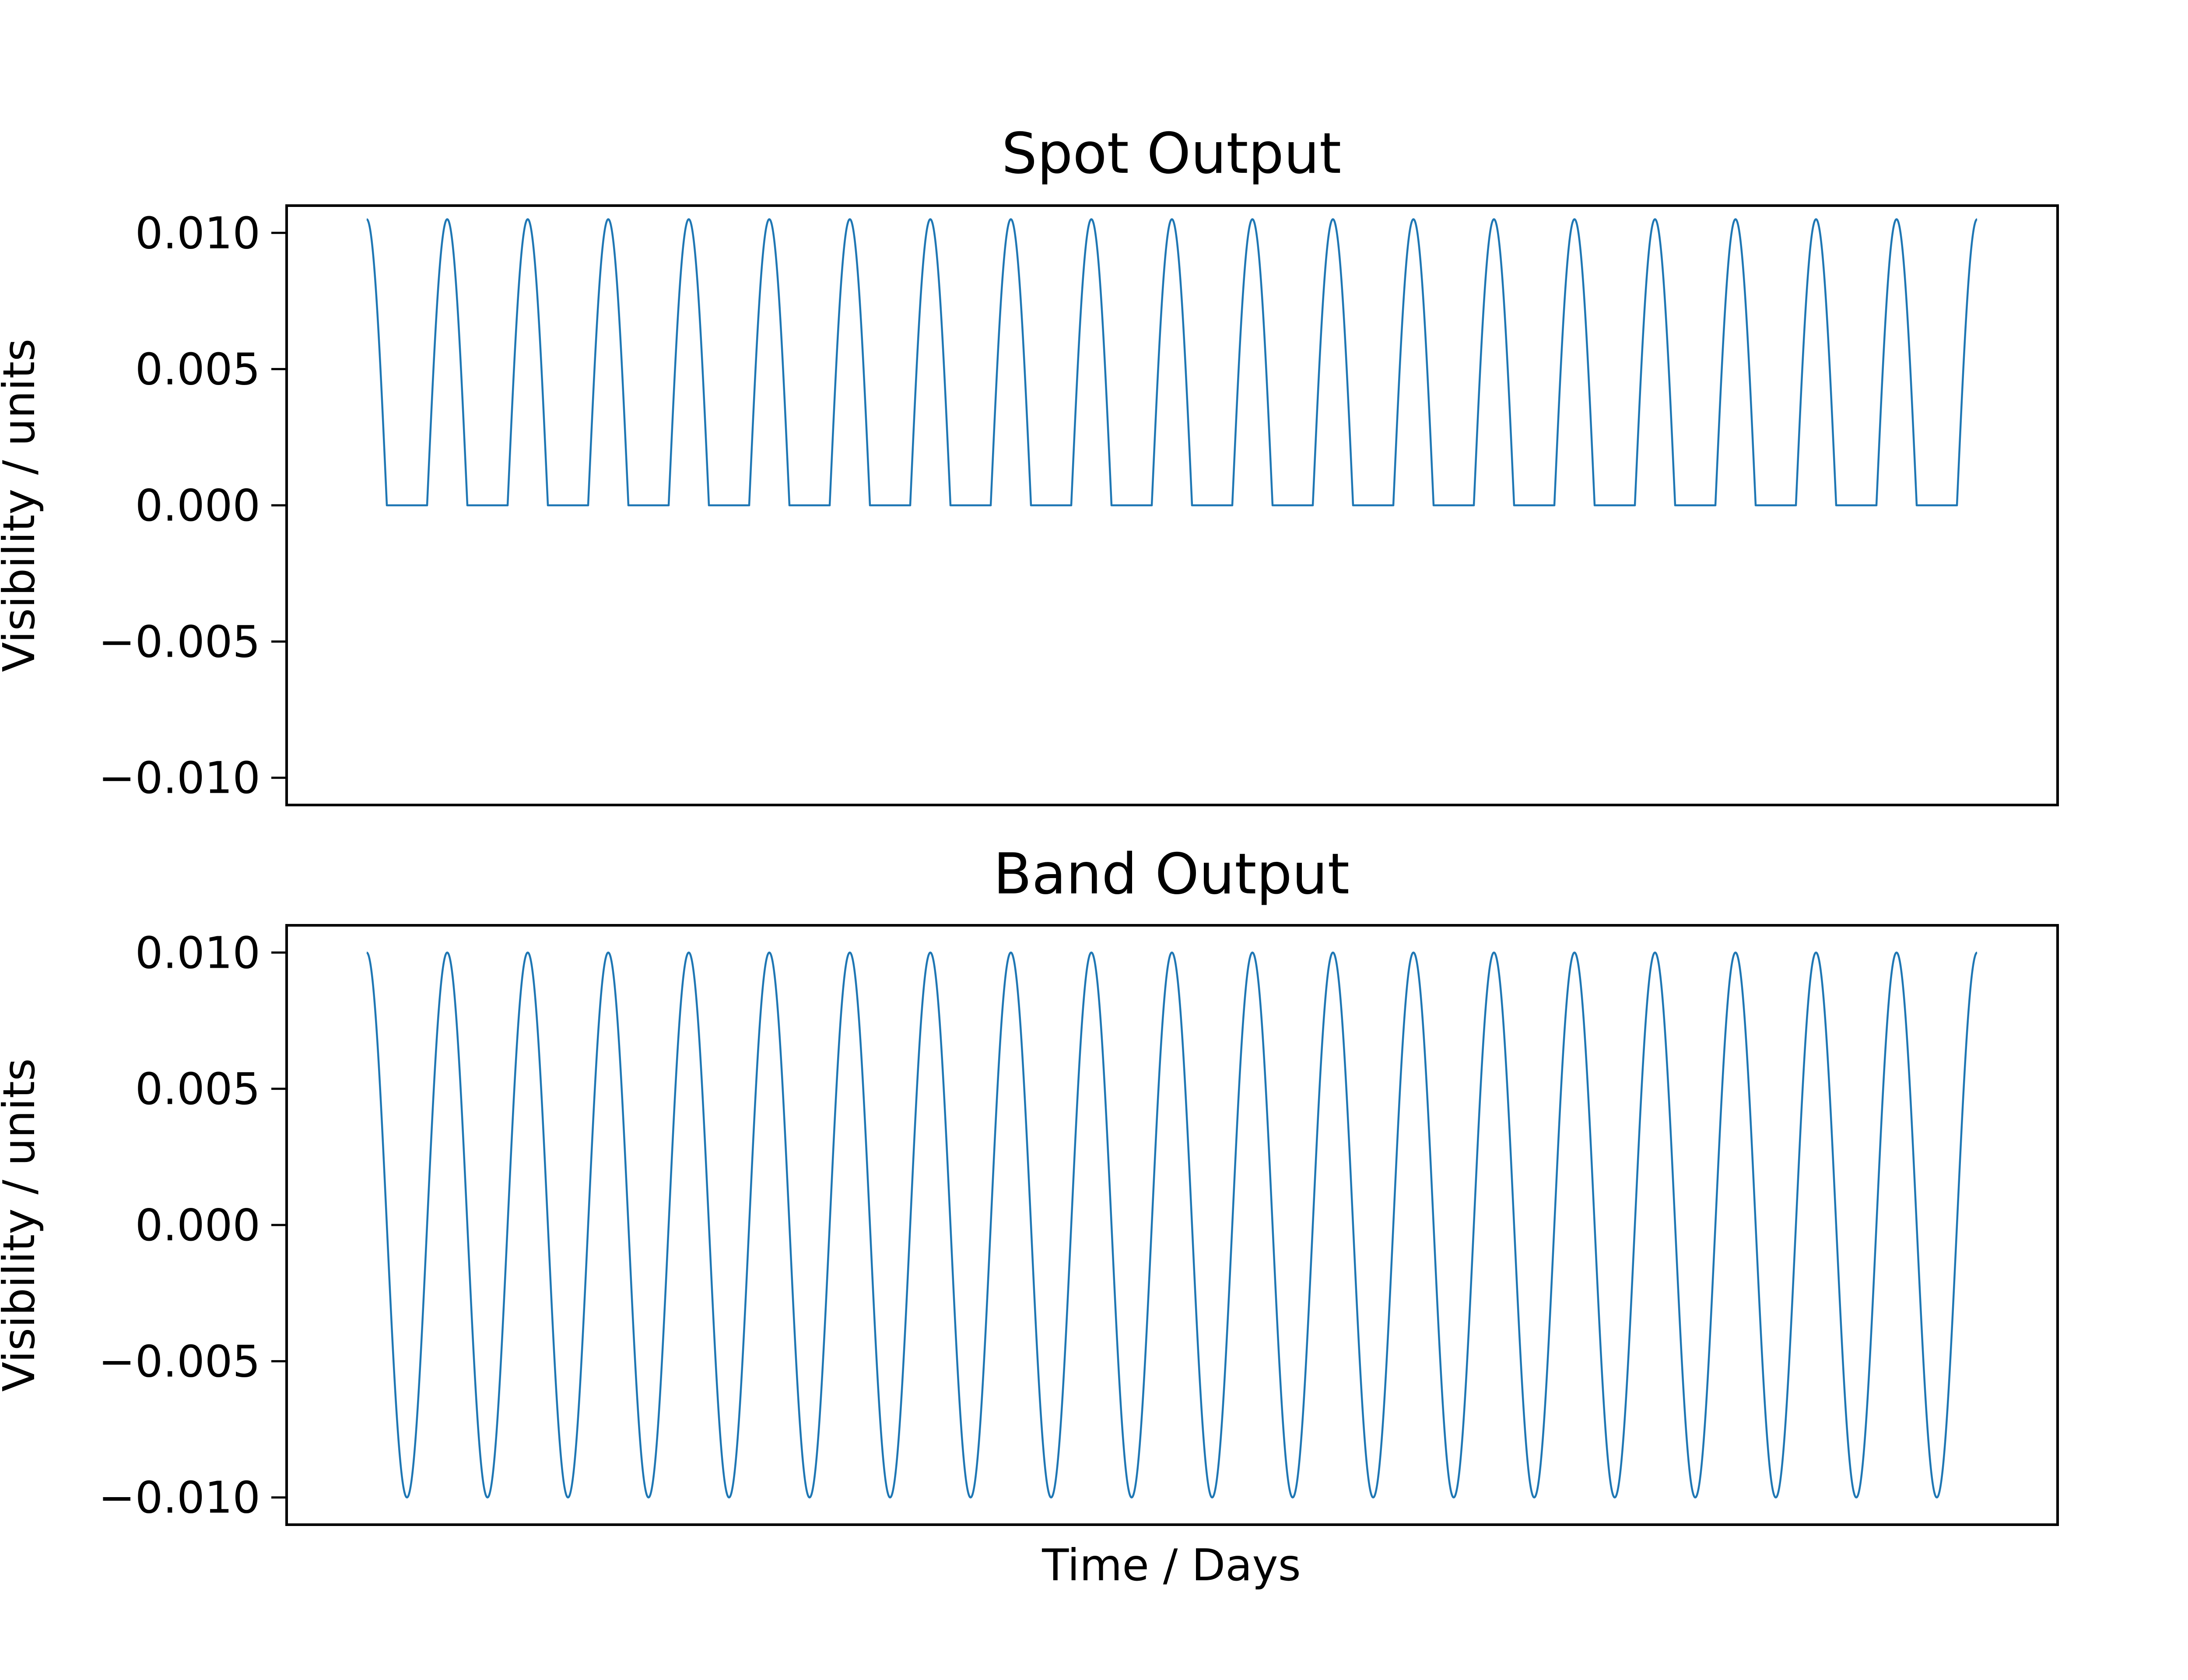  I want to click on series-line, so click(1172, 362).